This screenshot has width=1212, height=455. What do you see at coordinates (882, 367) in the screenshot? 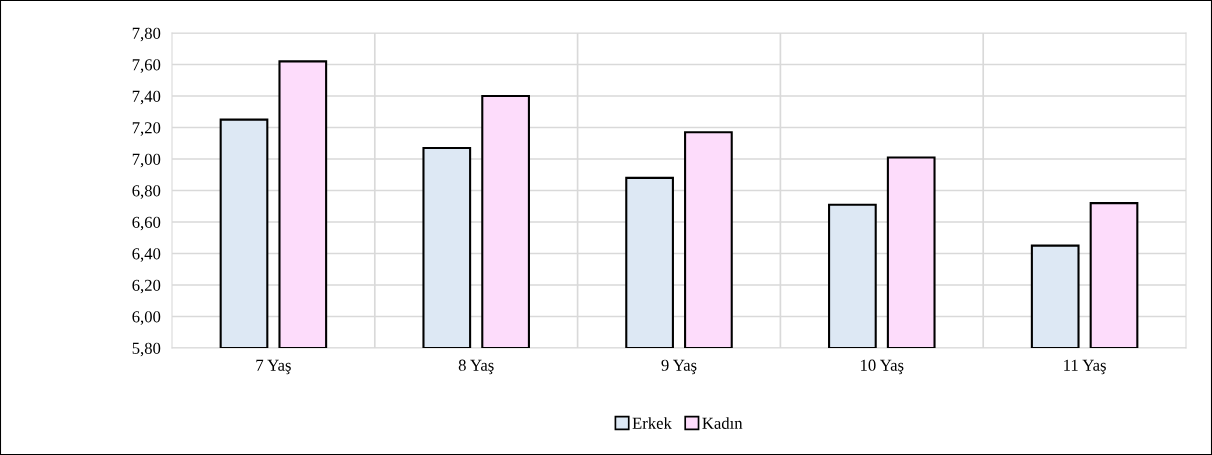
I see `x-tick-label: 10 Yaş` at bounding box center [882, 367].